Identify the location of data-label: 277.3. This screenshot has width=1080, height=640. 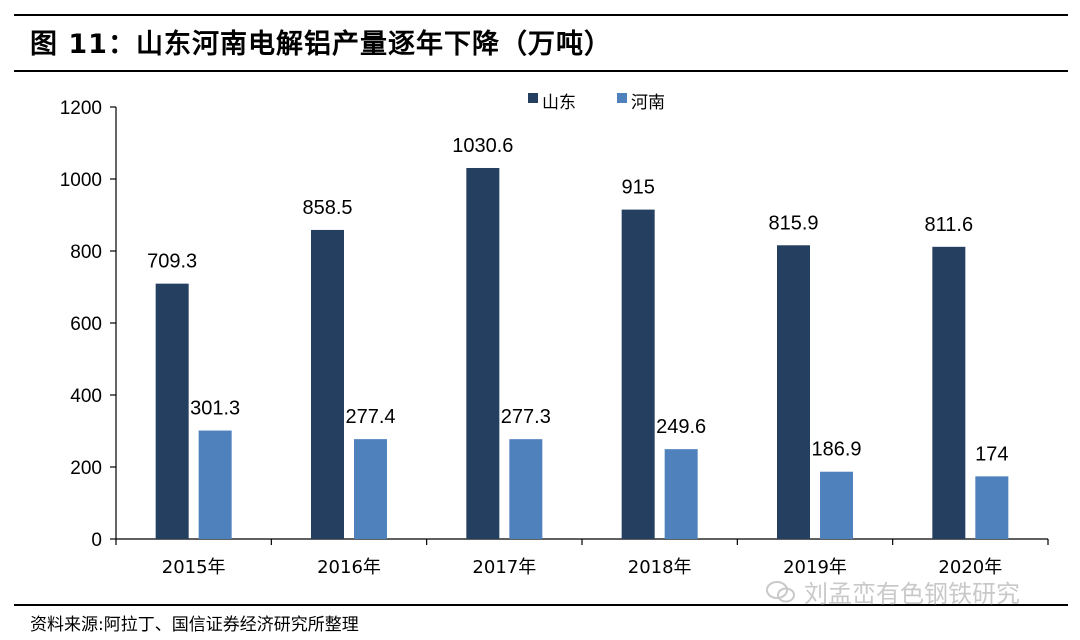
(526, 417).